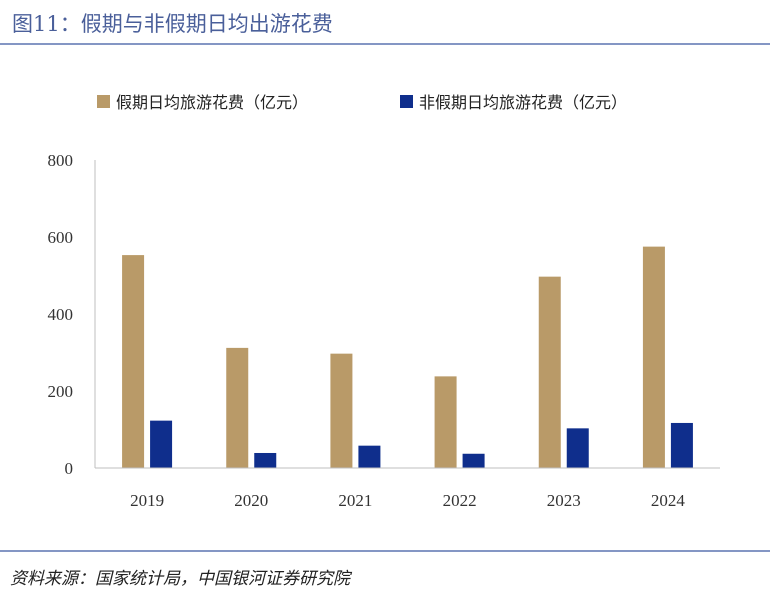 The width and height of the screenshot is (780, 600). What do you see at coordinates (237, 407) in the screenshot?
I see `bar-holiday-2020` at bounding box center [237, 407].